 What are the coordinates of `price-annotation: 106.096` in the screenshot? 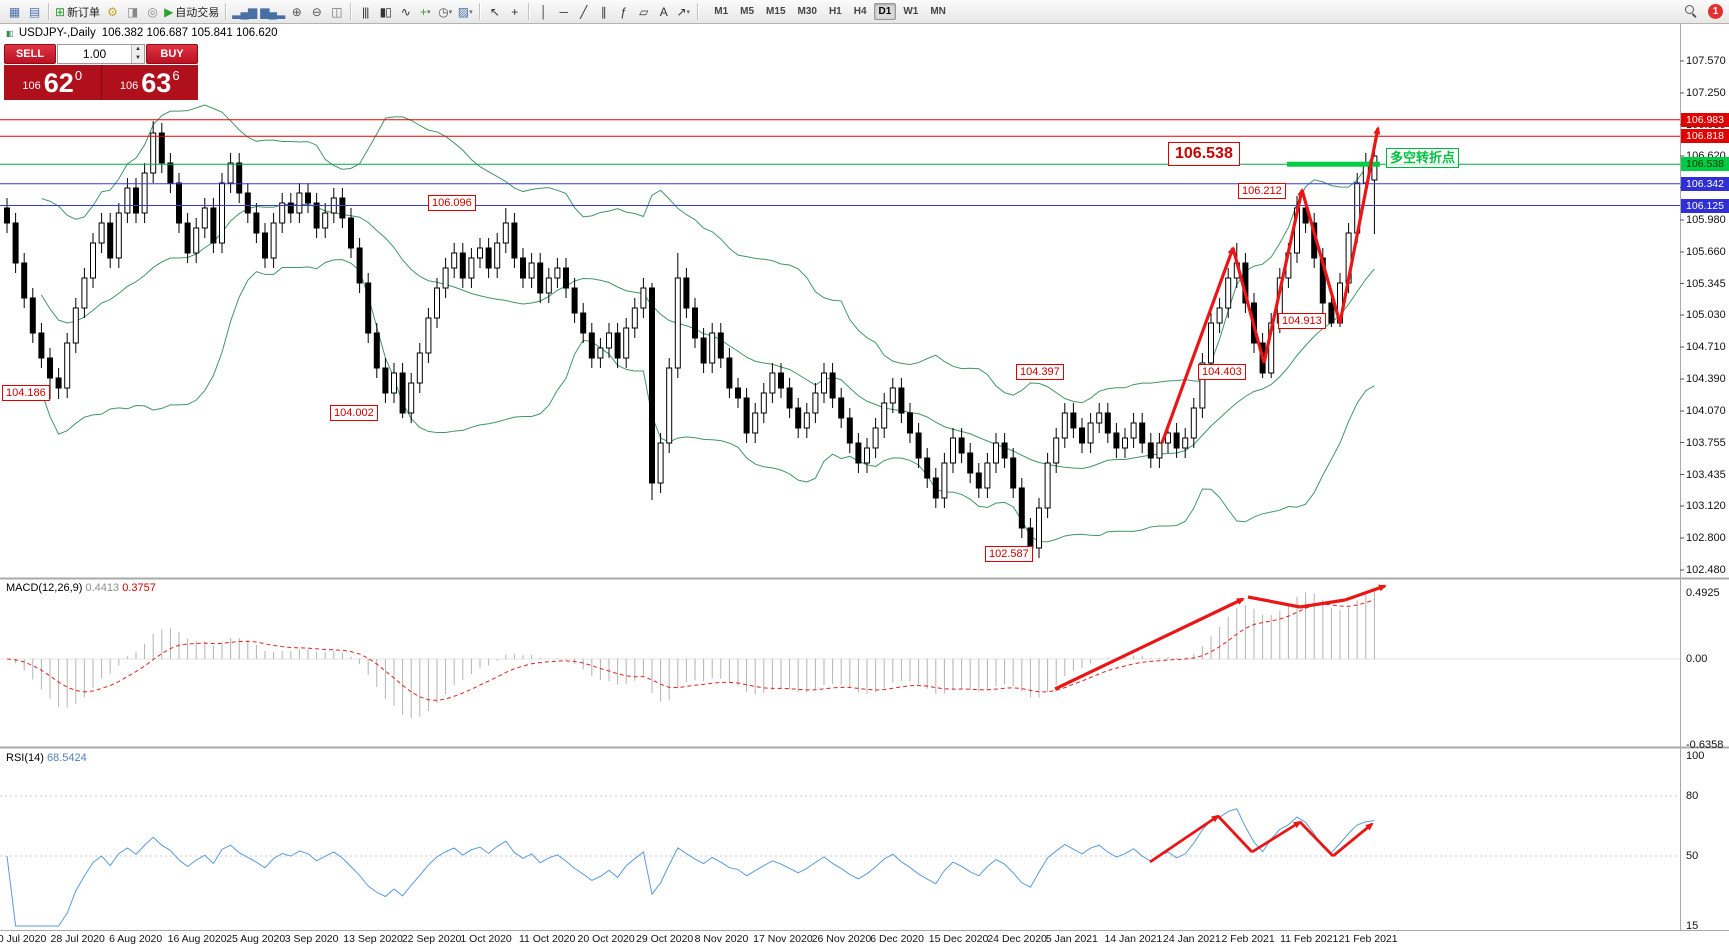 It's located at (452, 203).